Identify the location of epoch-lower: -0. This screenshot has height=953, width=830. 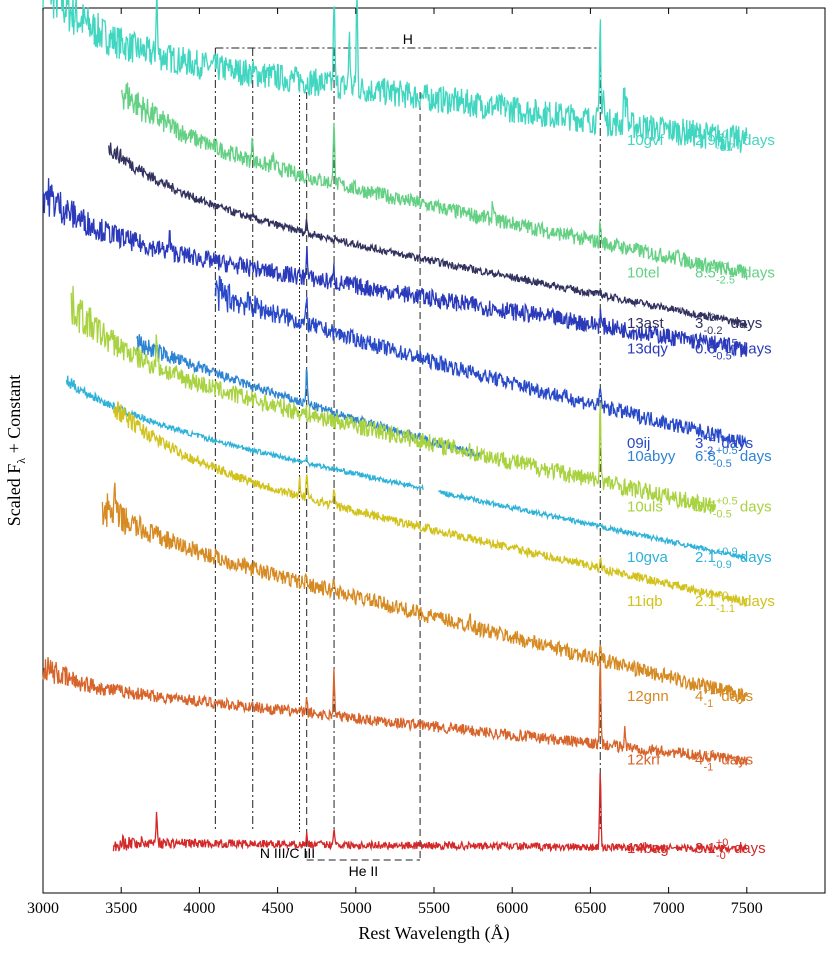
(721, 856).